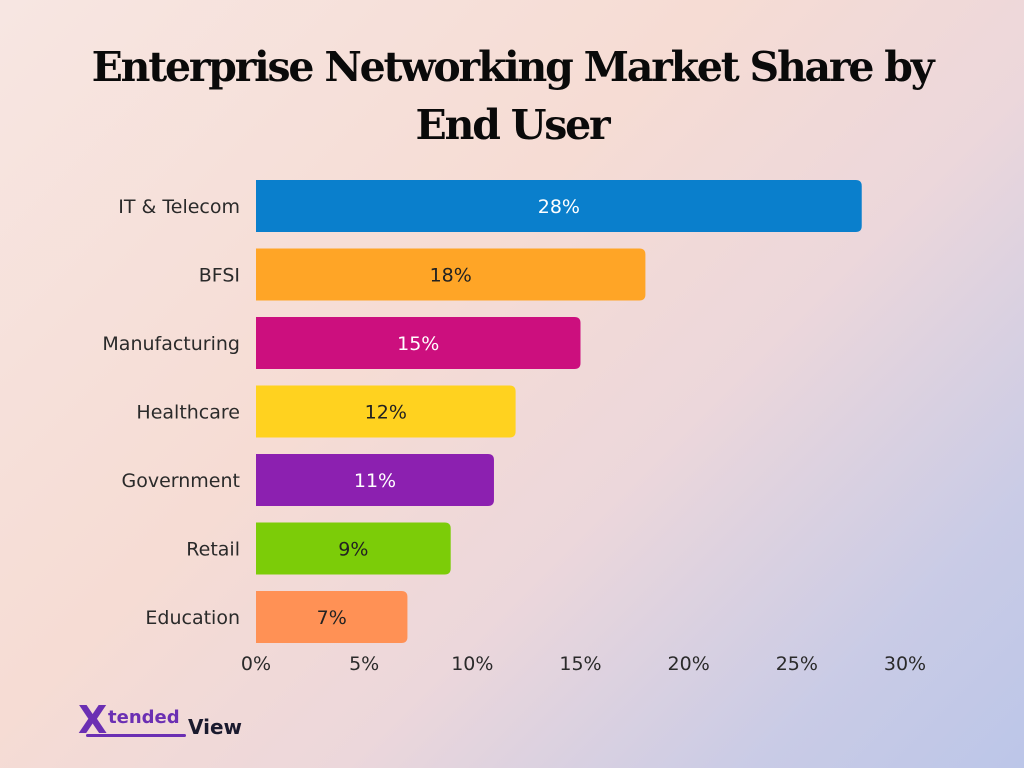 The height and width of the screenshot is (768, 1024). I want to click on category-label: BFSI, so click(219, 276).